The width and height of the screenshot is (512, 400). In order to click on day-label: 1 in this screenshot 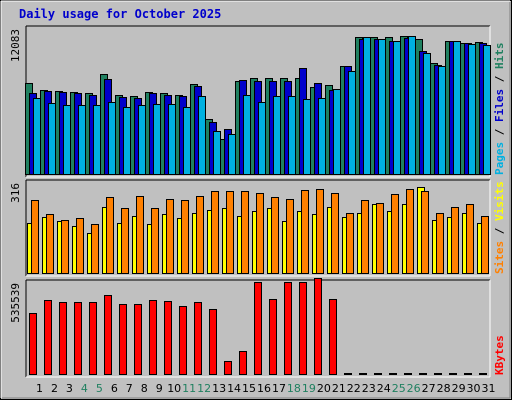, I will do `click(39, 388)`.